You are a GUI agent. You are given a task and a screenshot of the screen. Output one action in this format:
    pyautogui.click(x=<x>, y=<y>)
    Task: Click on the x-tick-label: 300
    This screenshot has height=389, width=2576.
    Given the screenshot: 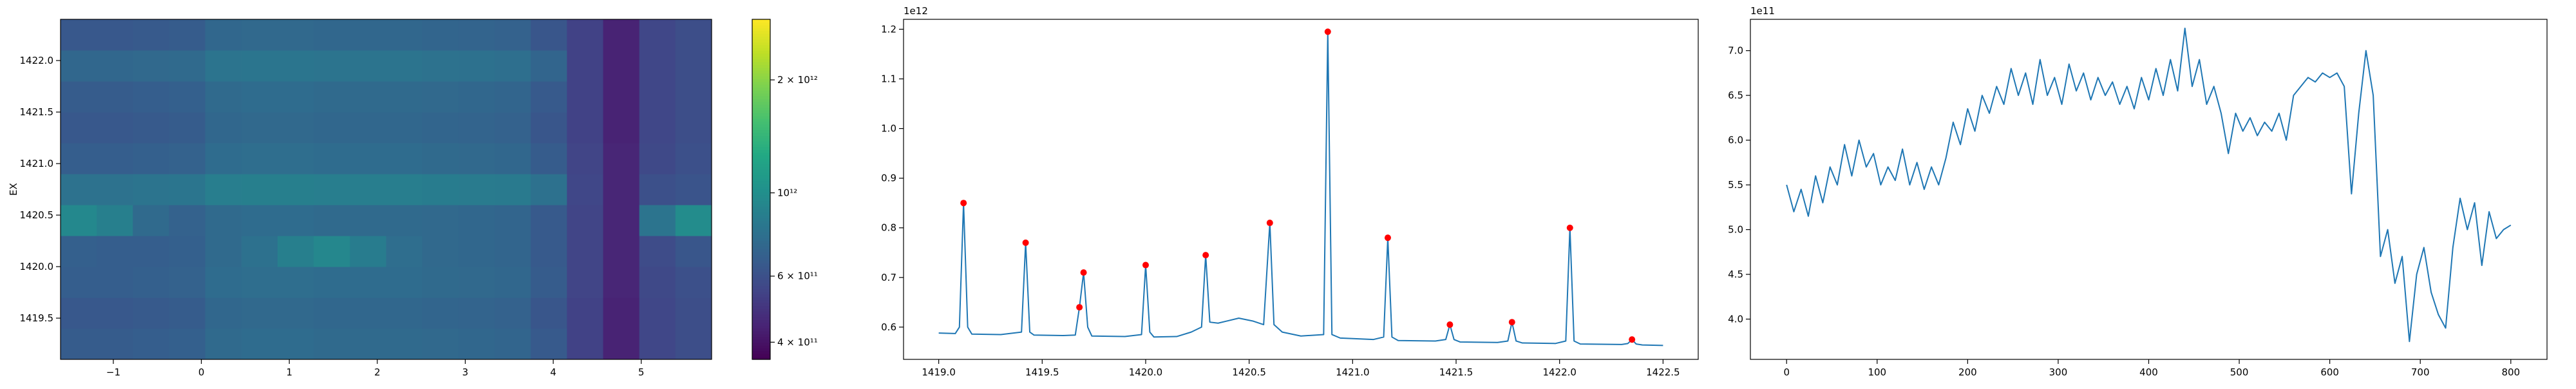 What is the action you would take?
    pyautogui.click(x=2058, y=372)
    